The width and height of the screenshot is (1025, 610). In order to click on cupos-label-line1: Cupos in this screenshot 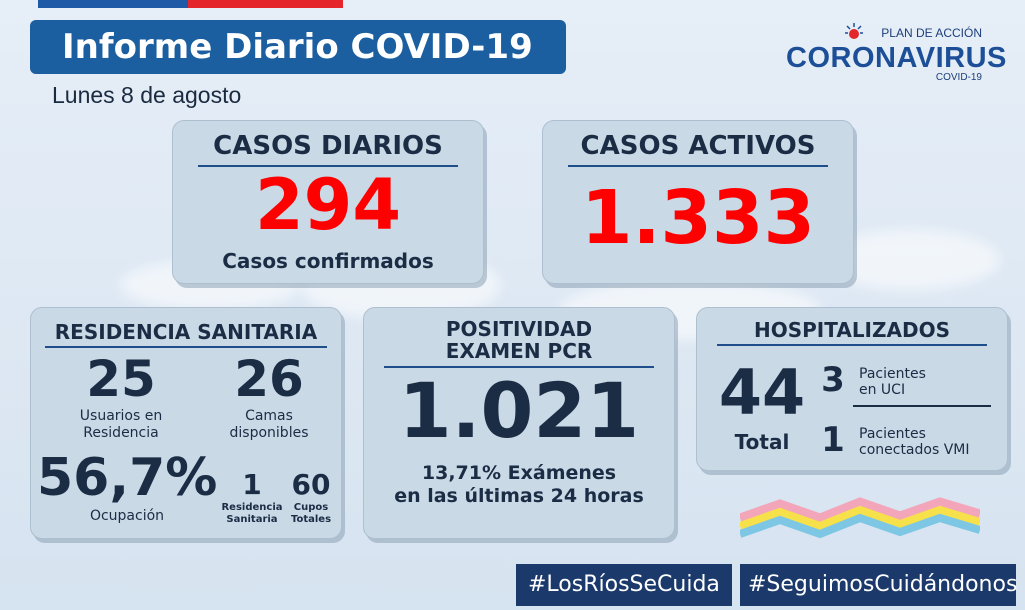, I will do `click(311, 507)`.